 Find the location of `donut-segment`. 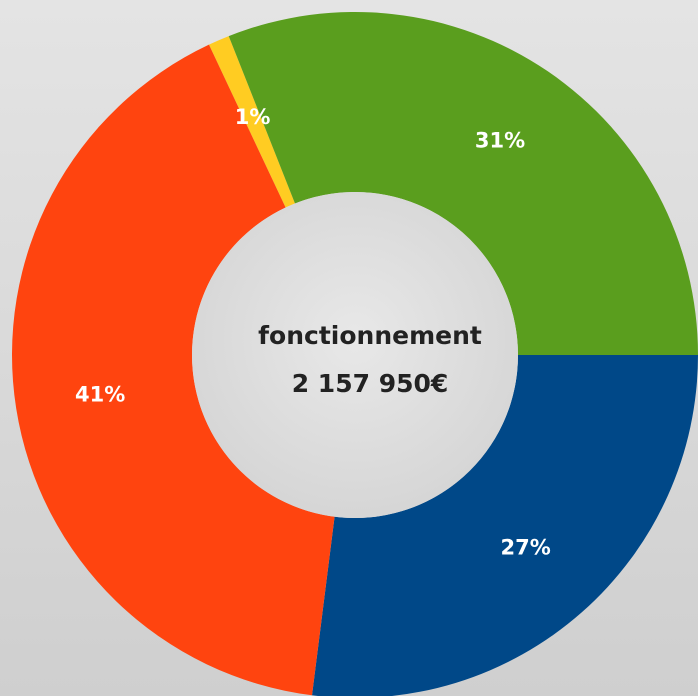

donut-segment is located at coordinates (251, 122).